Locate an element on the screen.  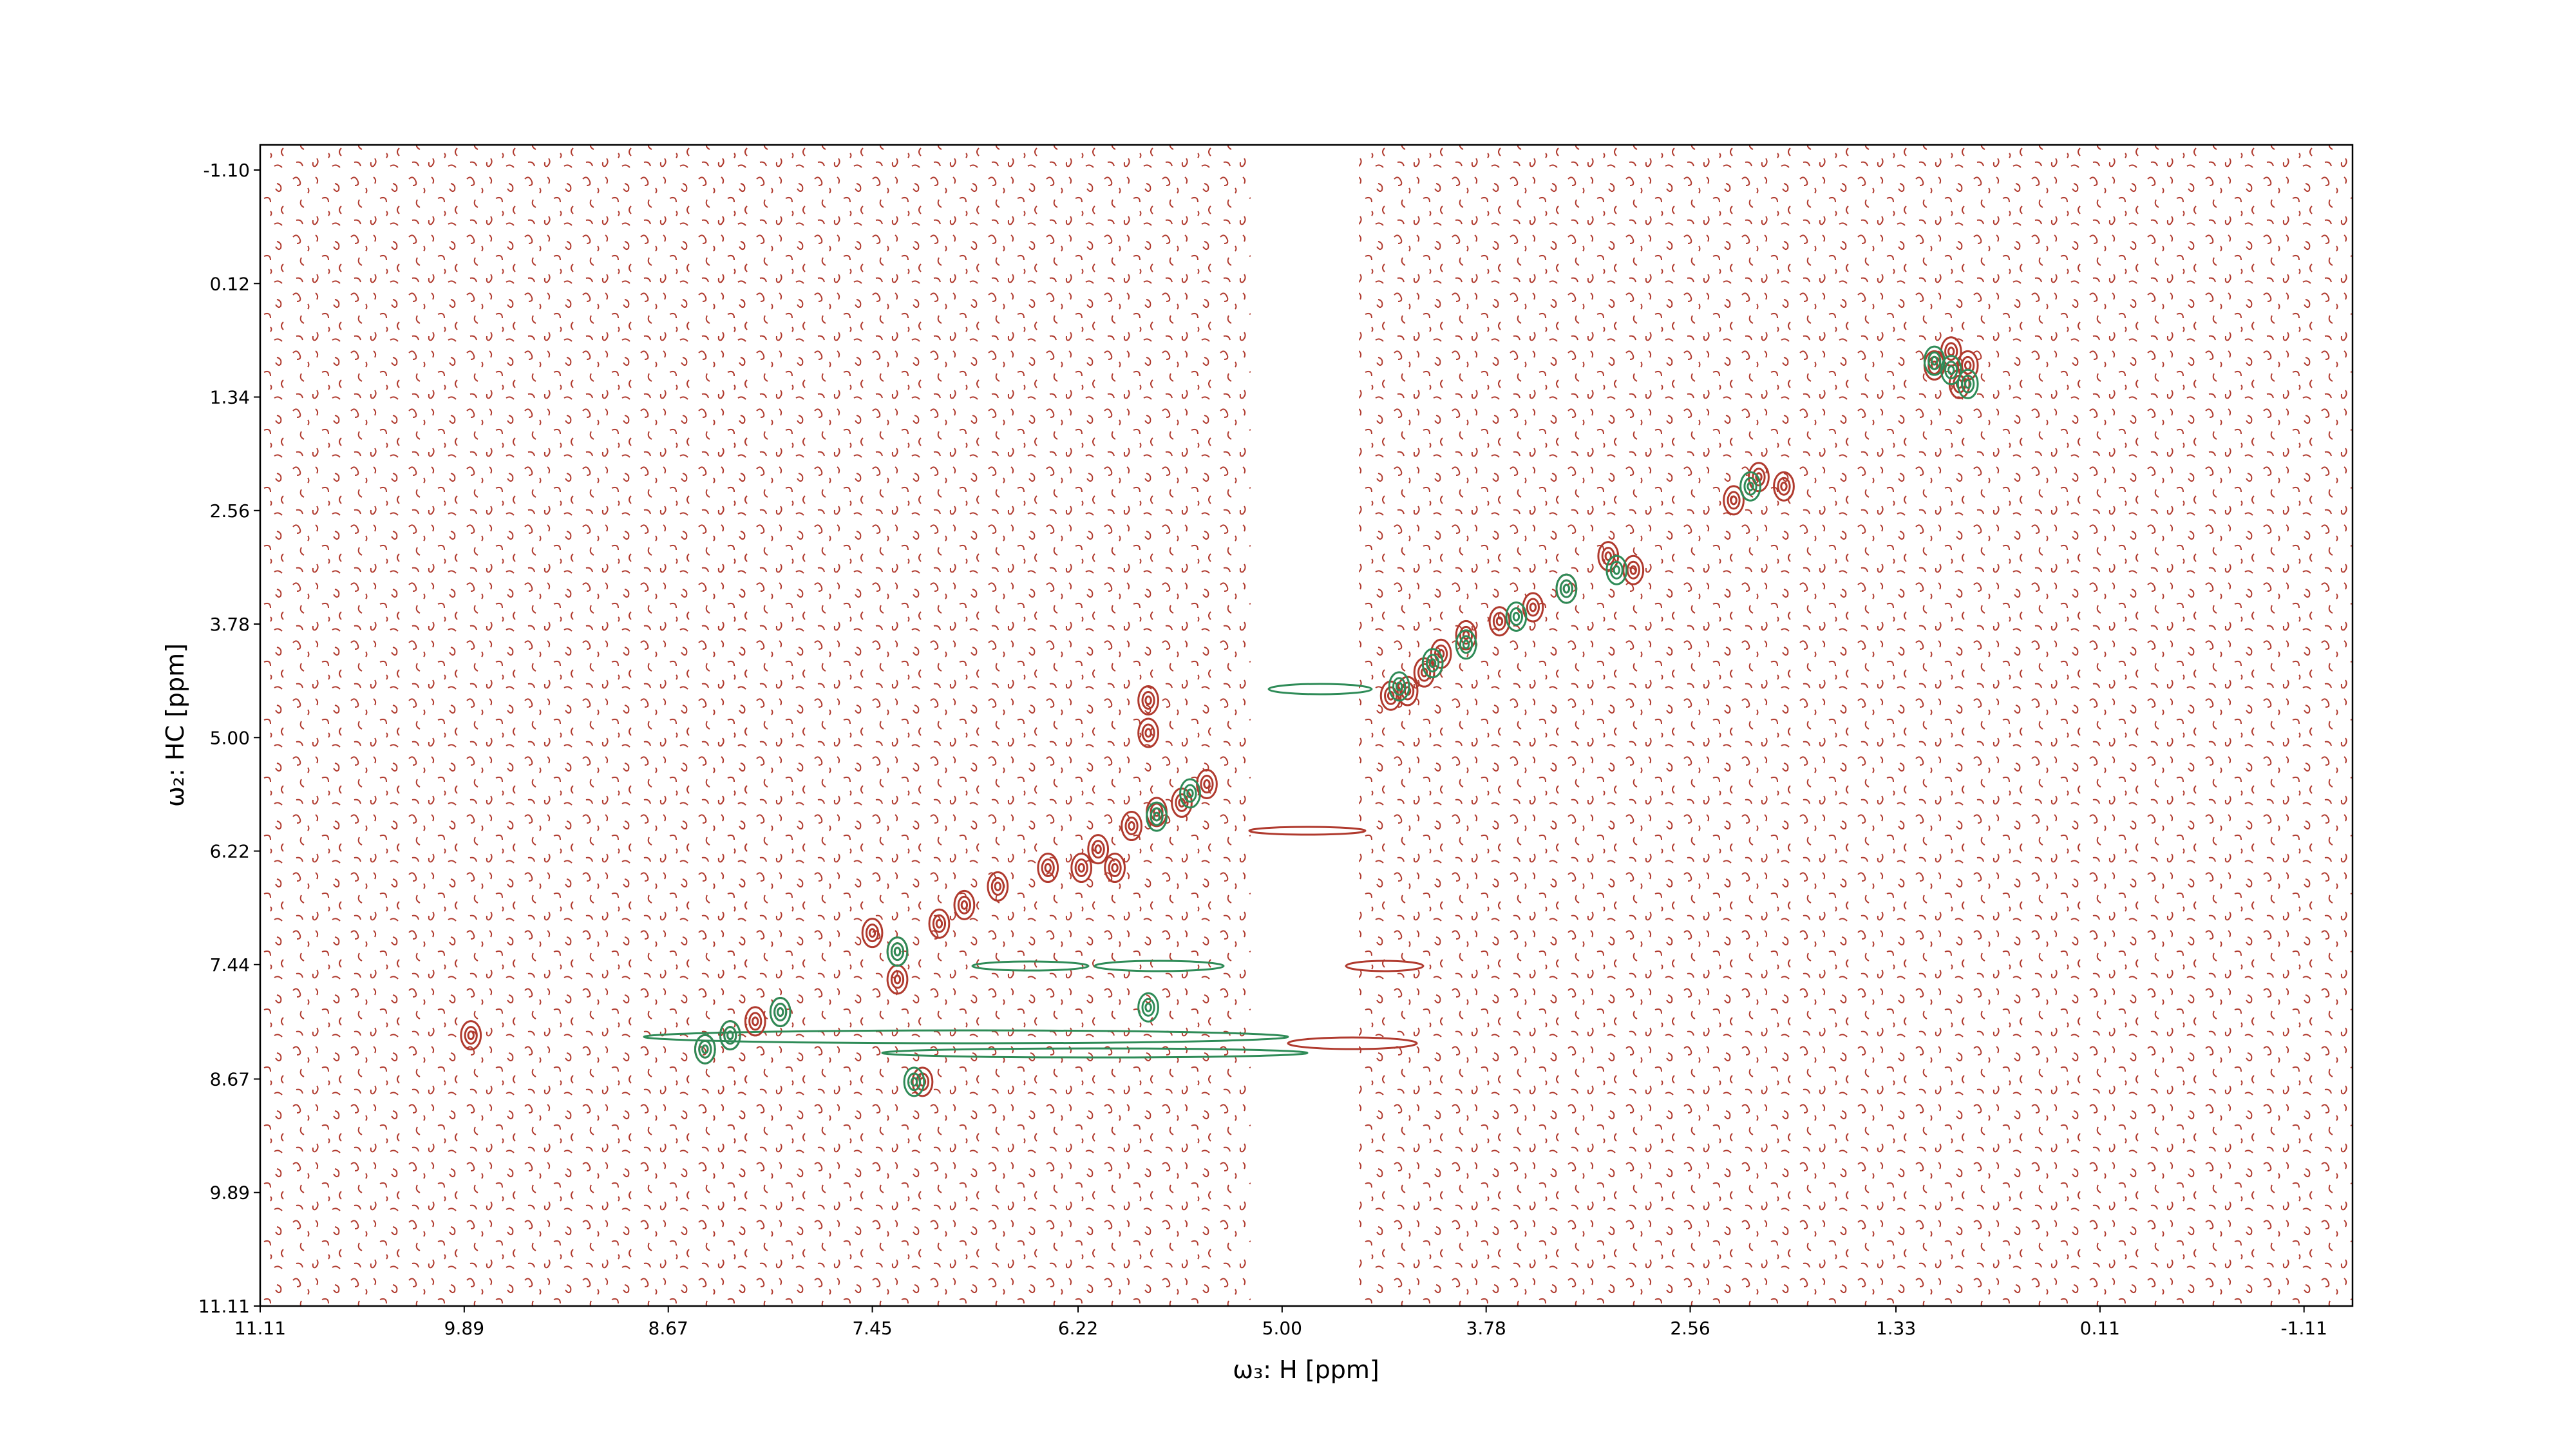
y-tick-label: 8.67 is located at coordinates (230, 1079).